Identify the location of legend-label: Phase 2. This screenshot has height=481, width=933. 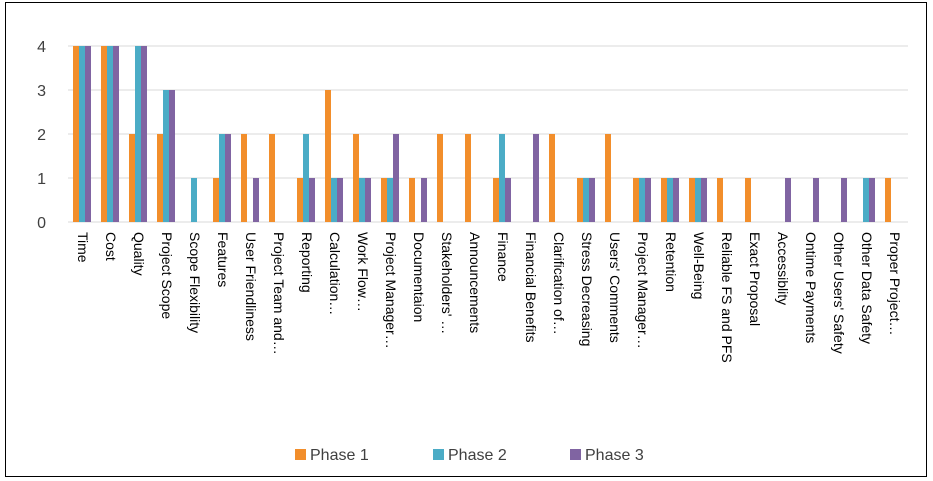
(477, 455).